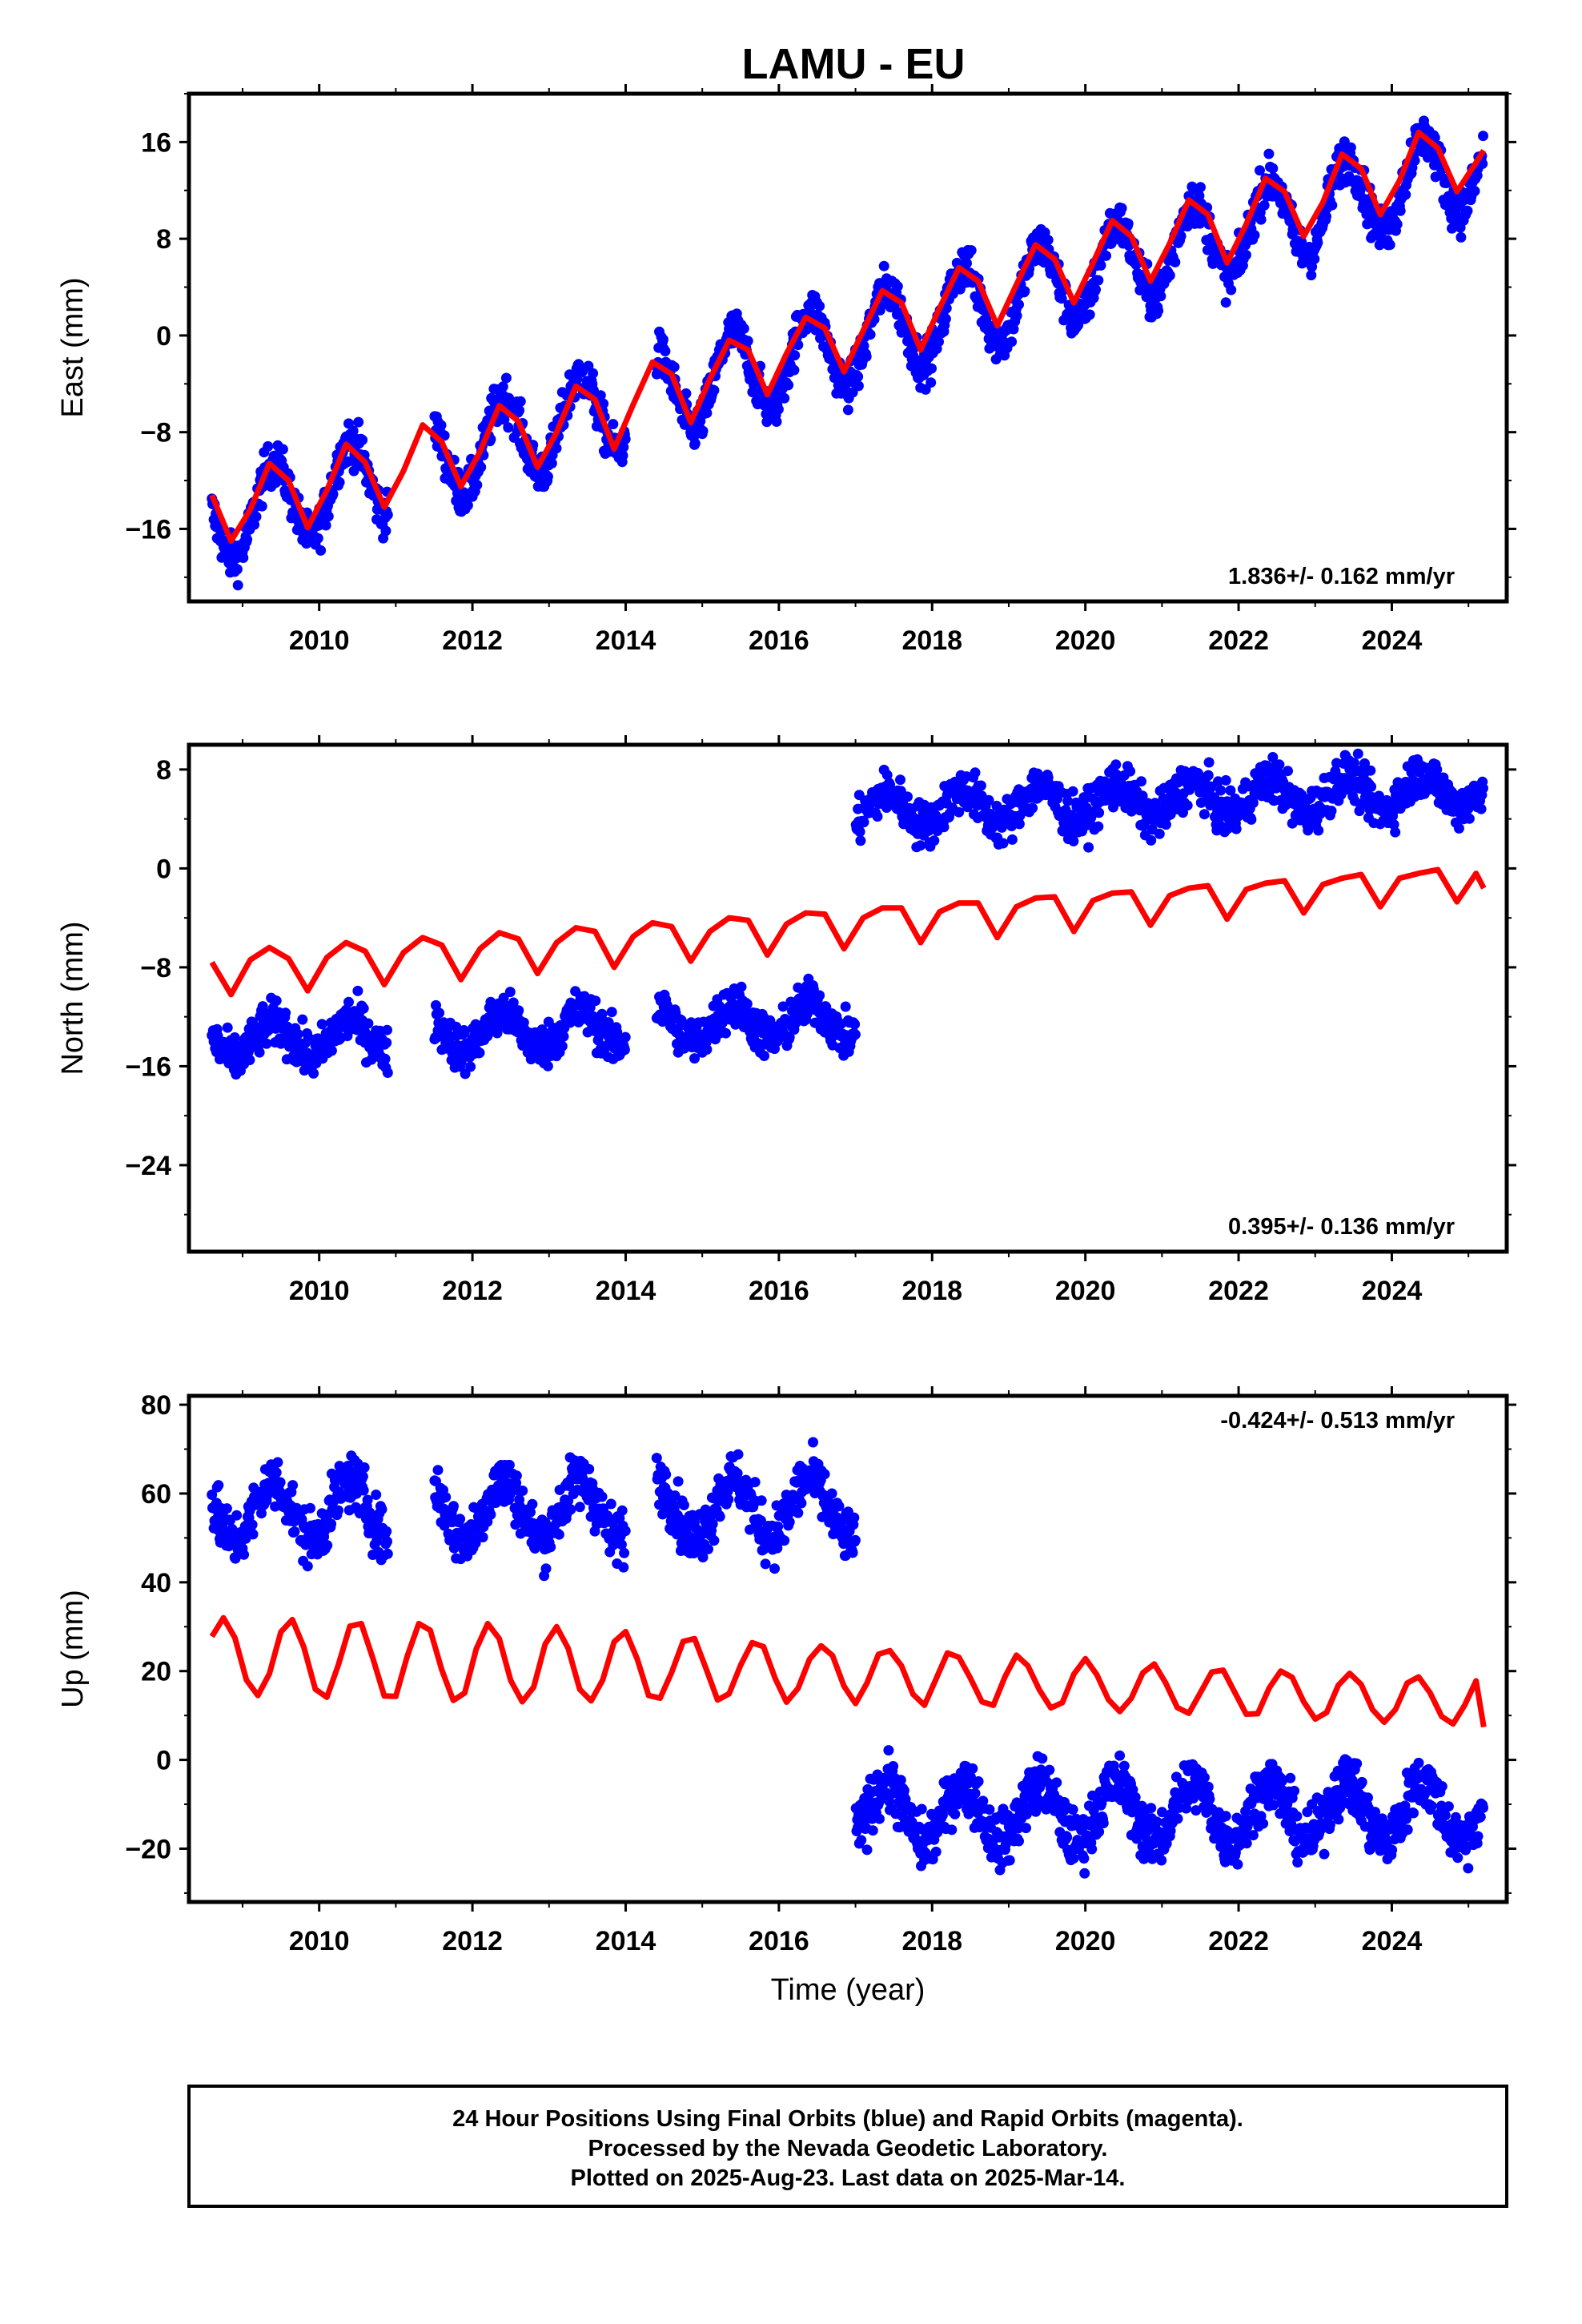 This screenshot has width=1582, height=2324. I want to click on x-tick-label: 2016, so click(779, 1291).